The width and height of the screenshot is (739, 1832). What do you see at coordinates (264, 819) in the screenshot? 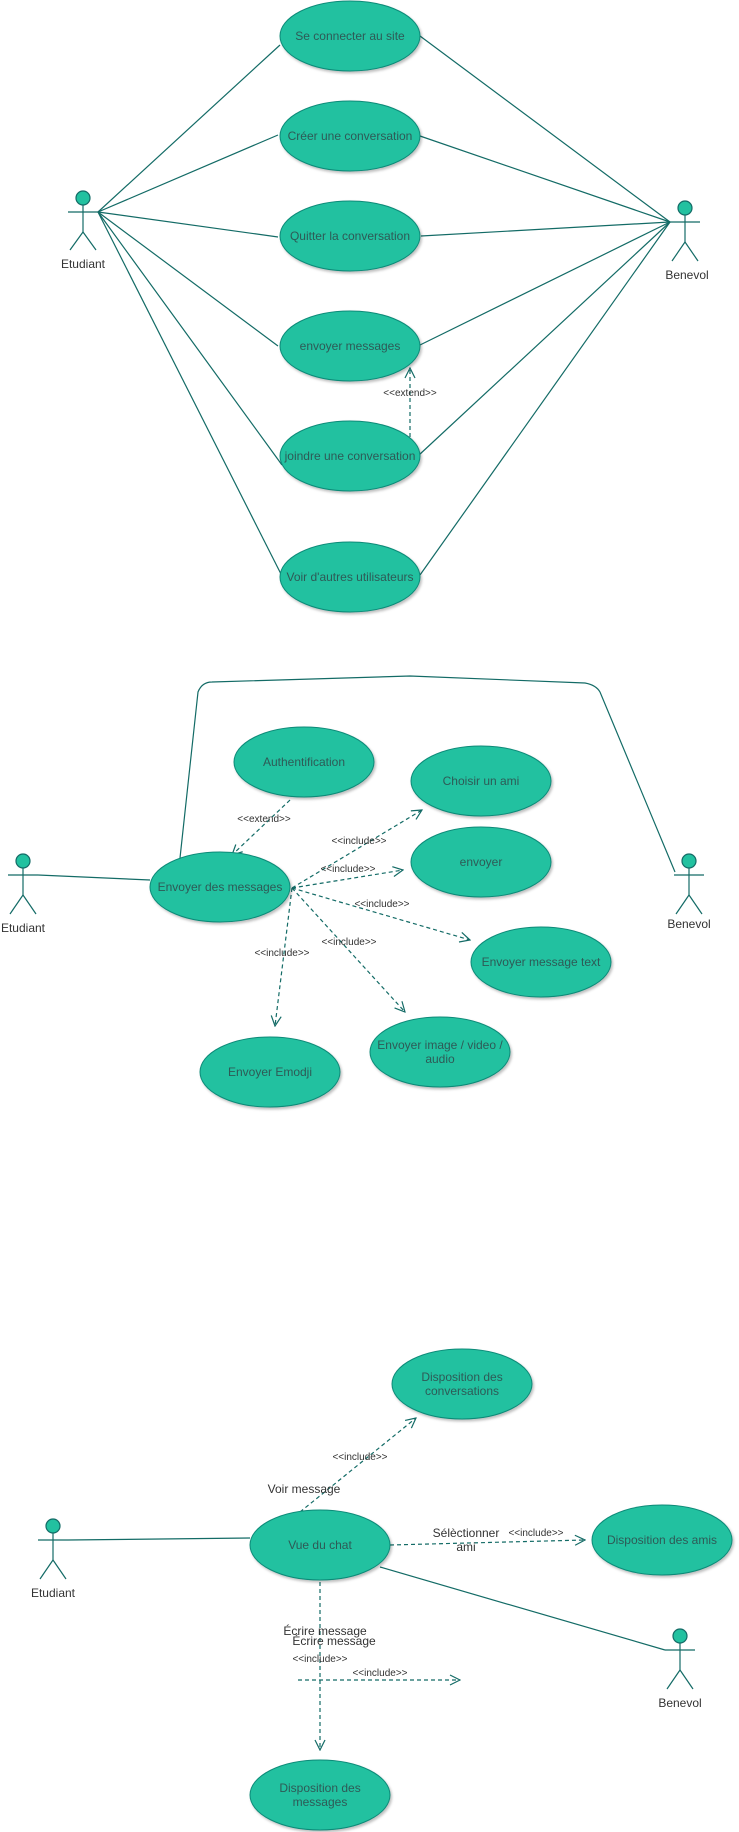
I see `d2-extend-label: <<extend>>` at bounding box center [264, 819].